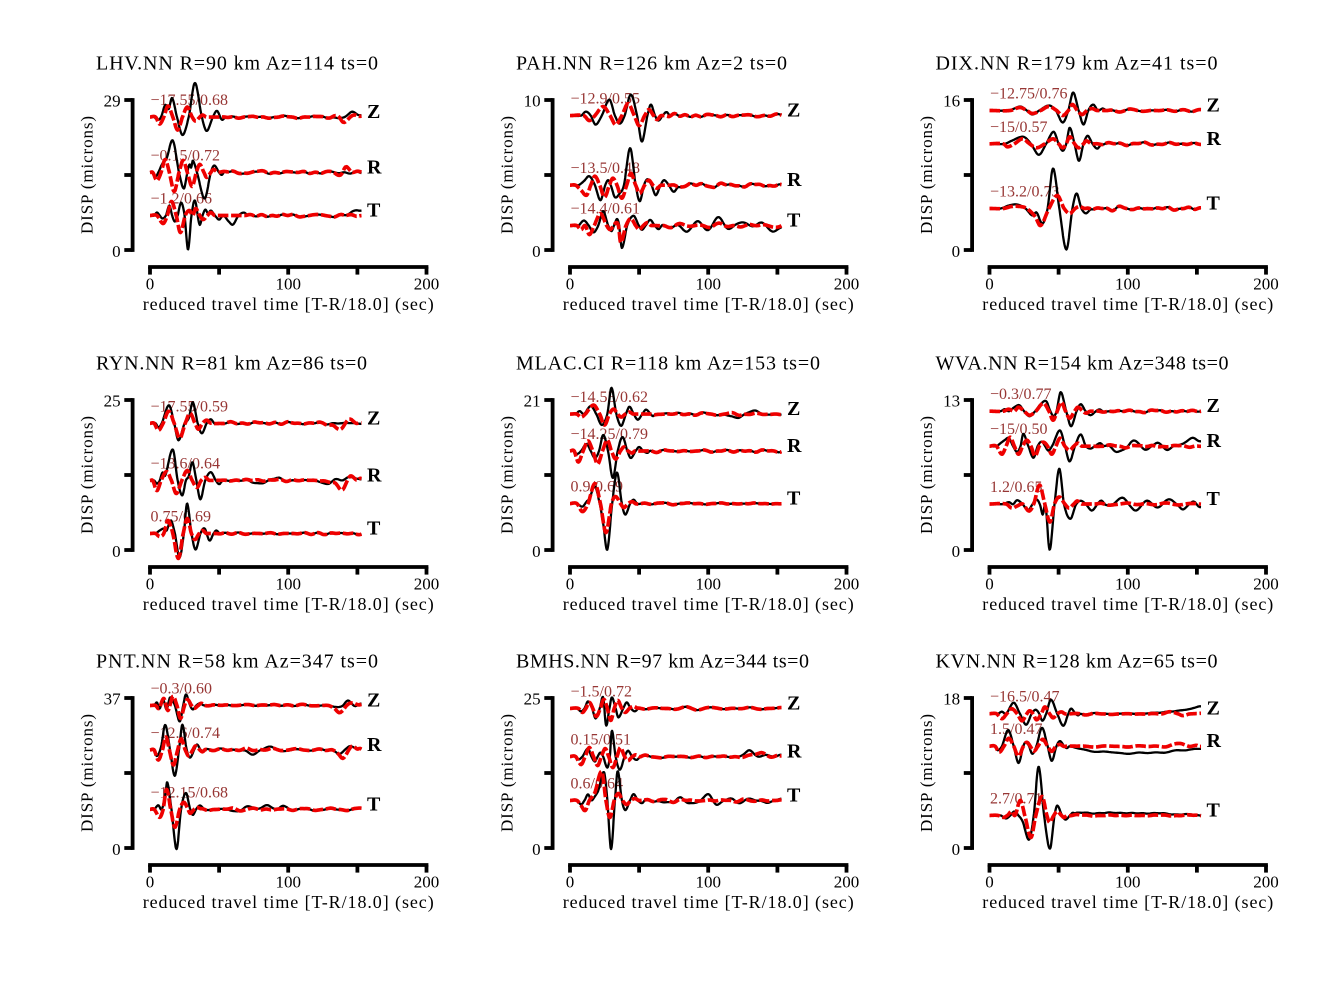 This screenshot has height=1000, width=1334. Describe the element at coordinates (1016, 487) in the screenshot. I see `svg-text: 1.2/0.65` at that location.